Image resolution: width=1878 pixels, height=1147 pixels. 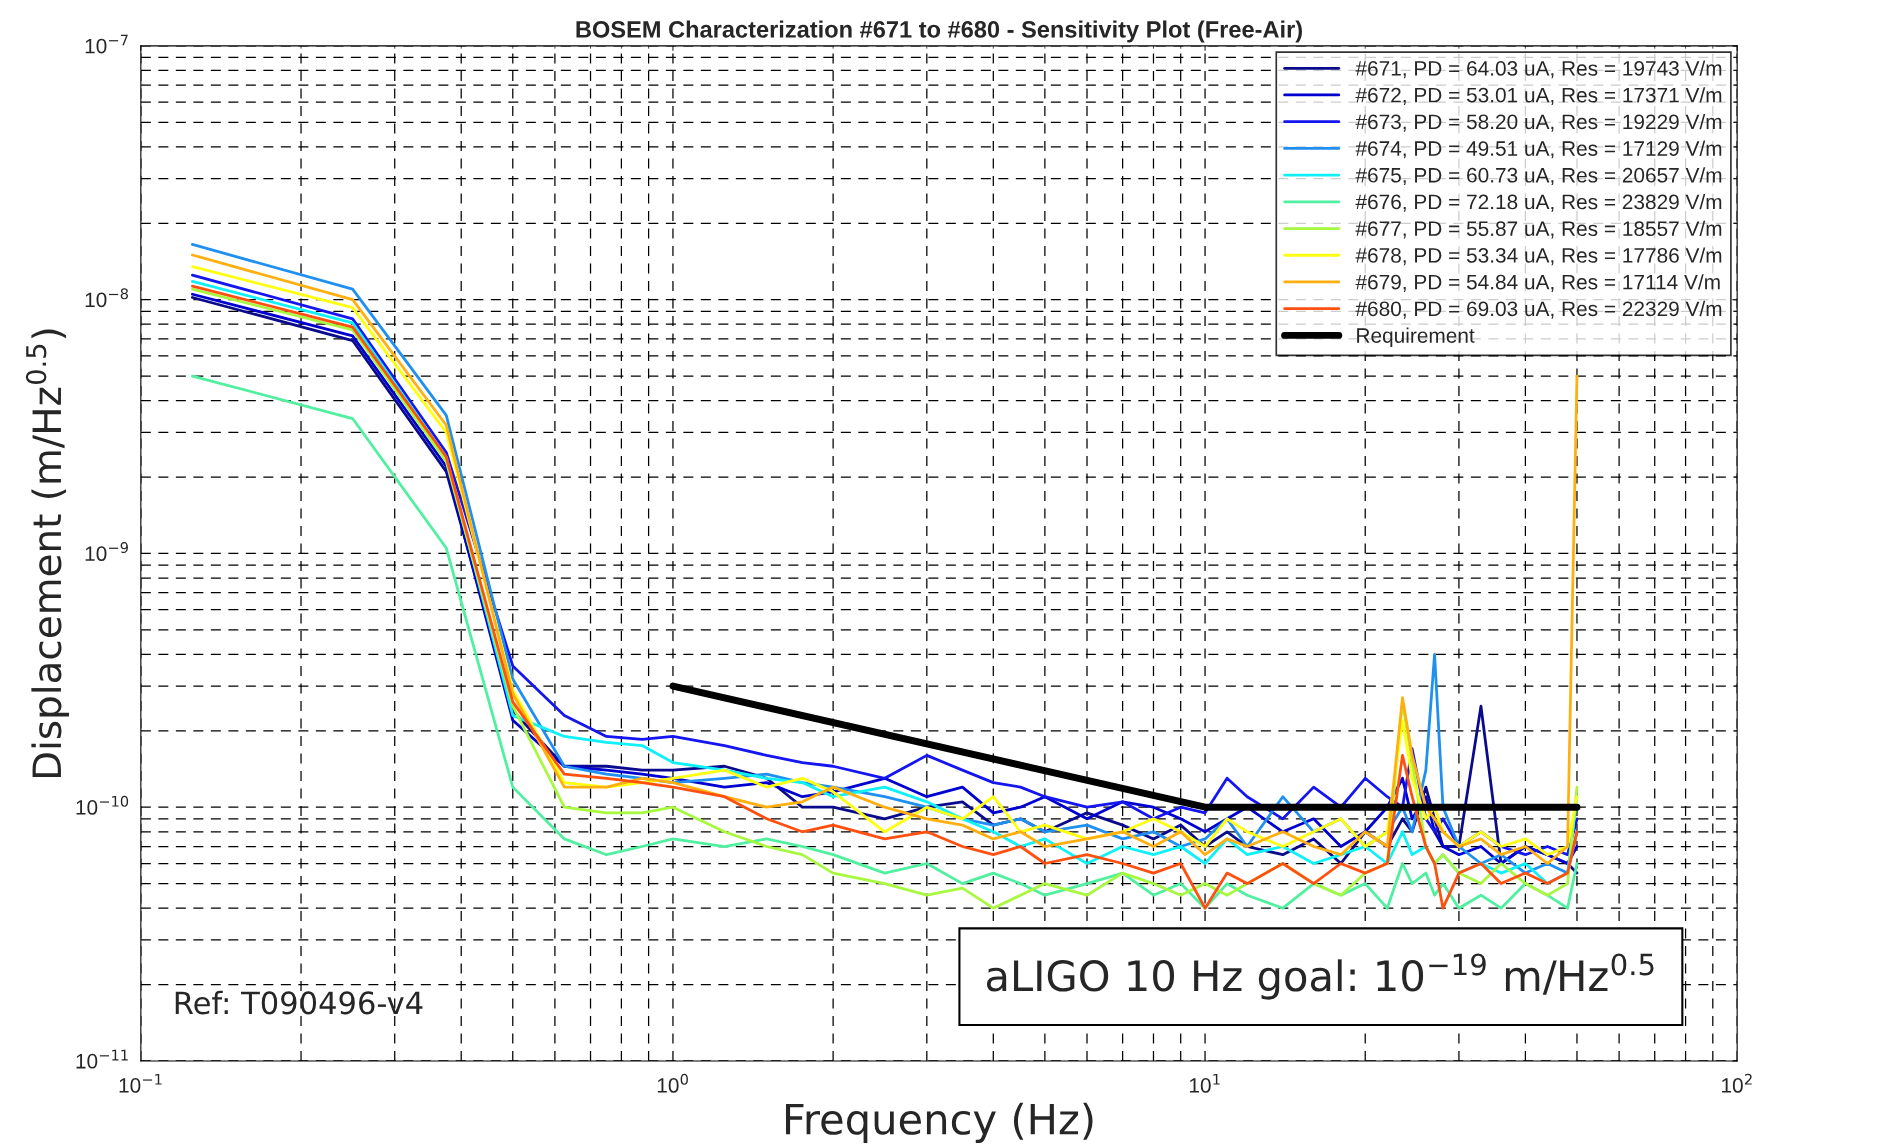 What do you see at coordinates (1538, 256) in the screenshot?
I see `legend-label: #678, PD = 53.34 uA, Res = 17786 V/m` at bounding box center [1538, 256].